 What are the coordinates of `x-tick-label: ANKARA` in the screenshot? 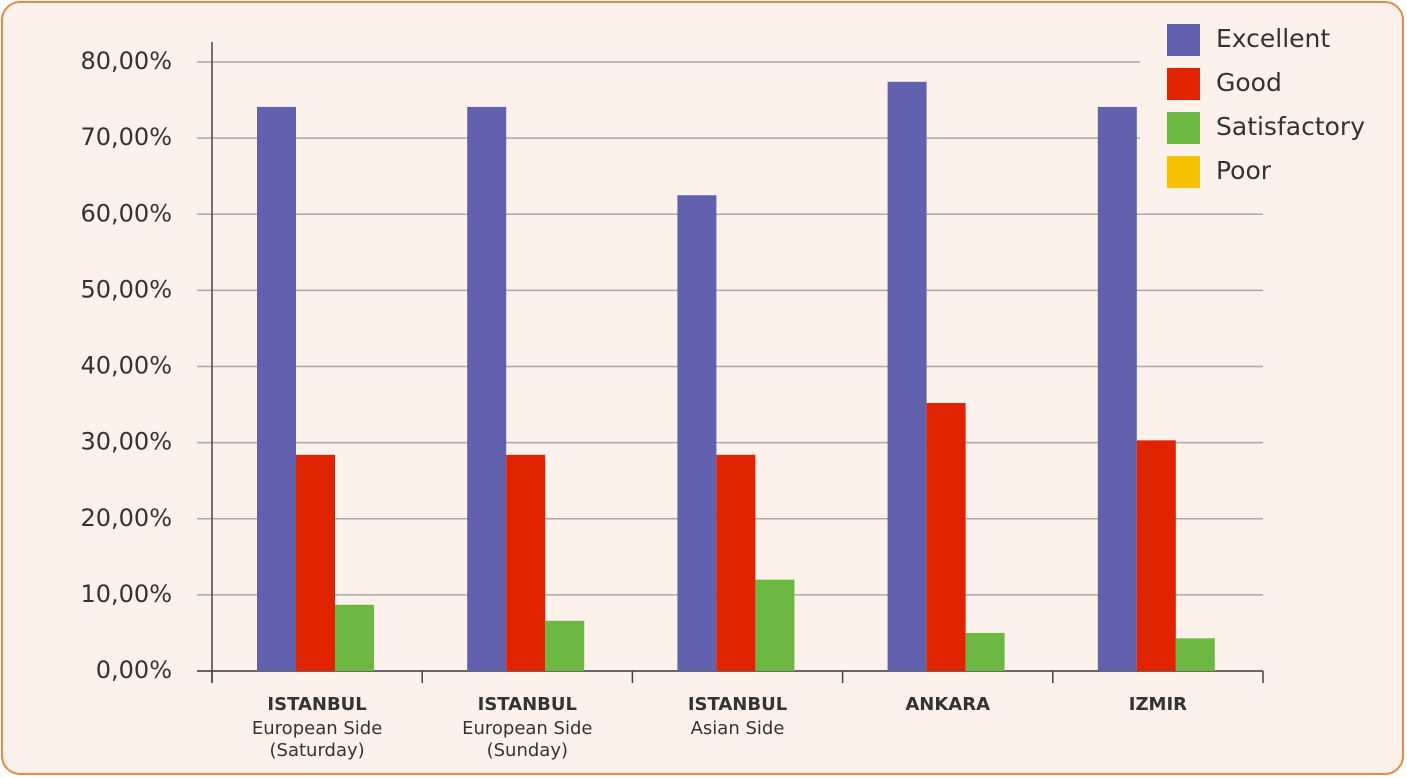 It's located at (947, 704).